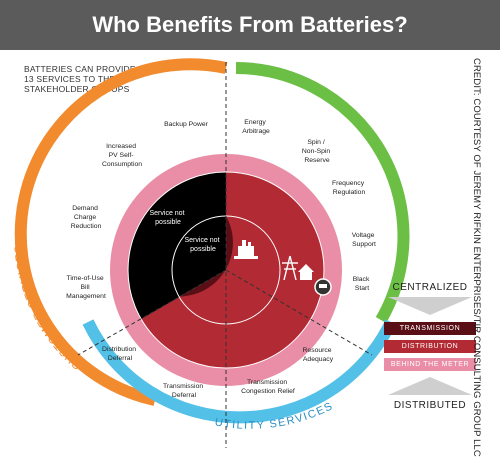  Describe the element at coordinates (430, 405) in the screenshot. I see `legend-distributed-label: DISTRIBUTED` at that location.